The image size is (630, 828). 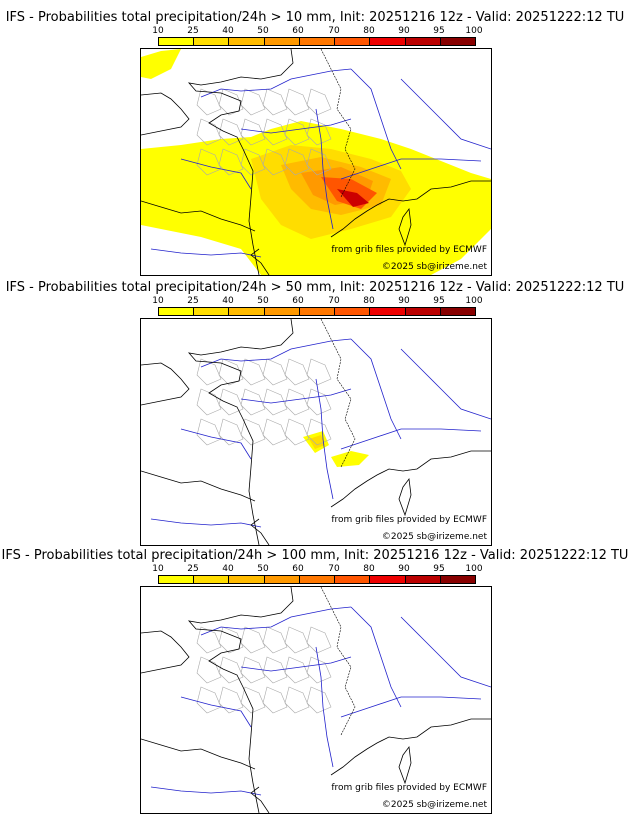 What do you see at coordinates (158, 569) in the screenshot?
I see `legend-tick-label: 10` at bounding box center [158, 569].